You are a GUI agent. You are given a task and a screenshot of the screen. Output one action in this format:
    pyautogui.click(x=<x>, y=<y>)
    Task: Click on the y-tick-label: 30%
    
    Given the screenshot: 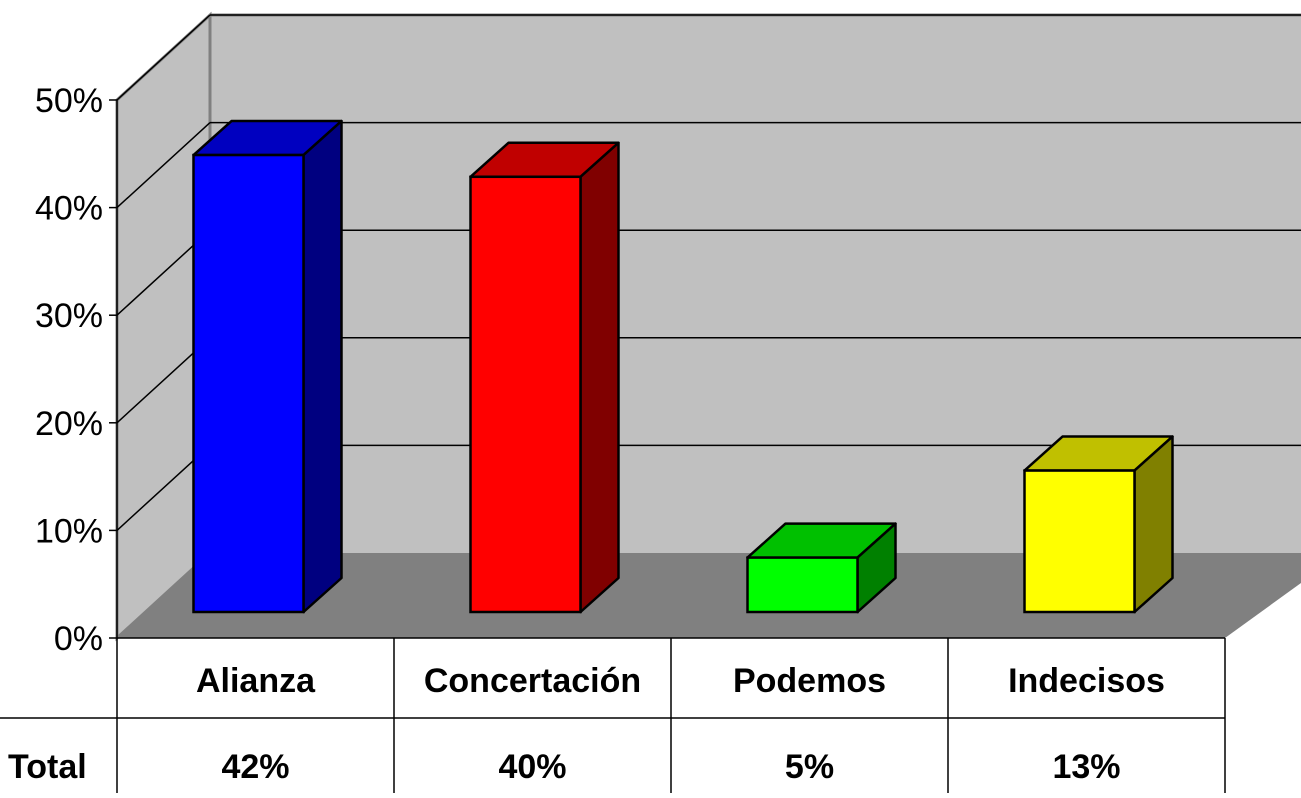 What is the action you would take?
    pyautogui.click(x=69, y=316)
    